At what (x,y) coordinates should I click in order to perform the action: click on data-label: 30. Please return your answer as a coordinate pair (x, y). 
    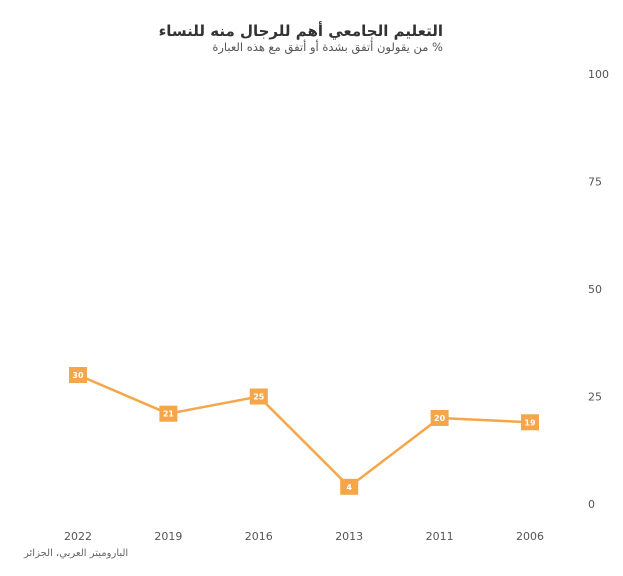
    Looking at the image, I should click on (78, 375).